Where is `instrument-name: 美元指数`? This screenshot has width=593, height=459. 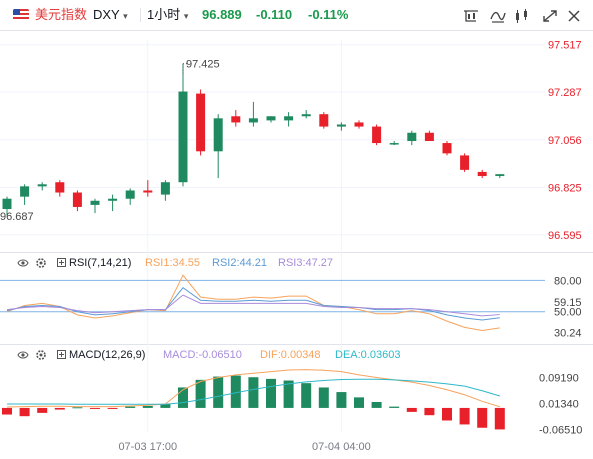 instrument-name: 美元指数 is located at coordinates (61, 14).